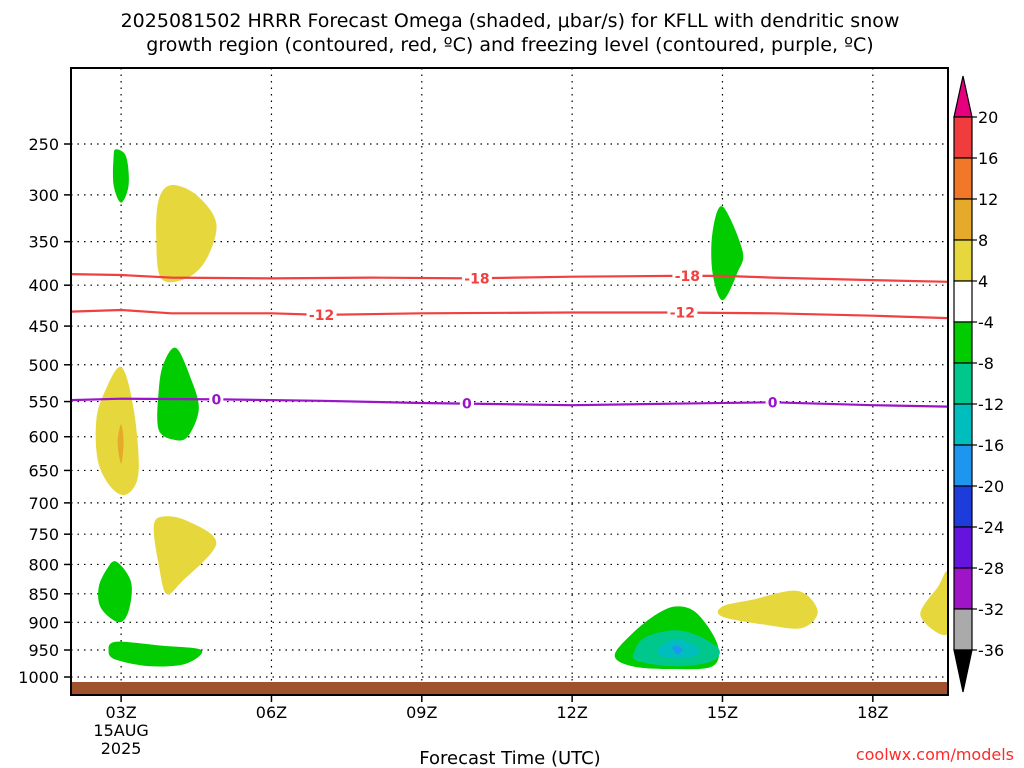 The height and width of the screenshot is (768, 1024). I want to click on x-tick-year: 2025, so click(121, 748).